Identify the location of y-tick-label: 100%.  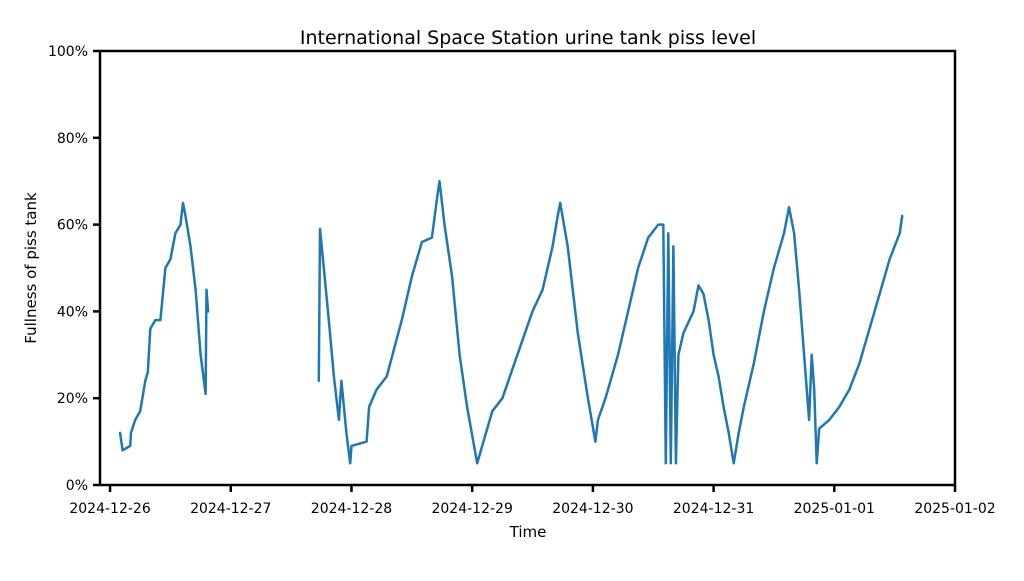
(68, 52).